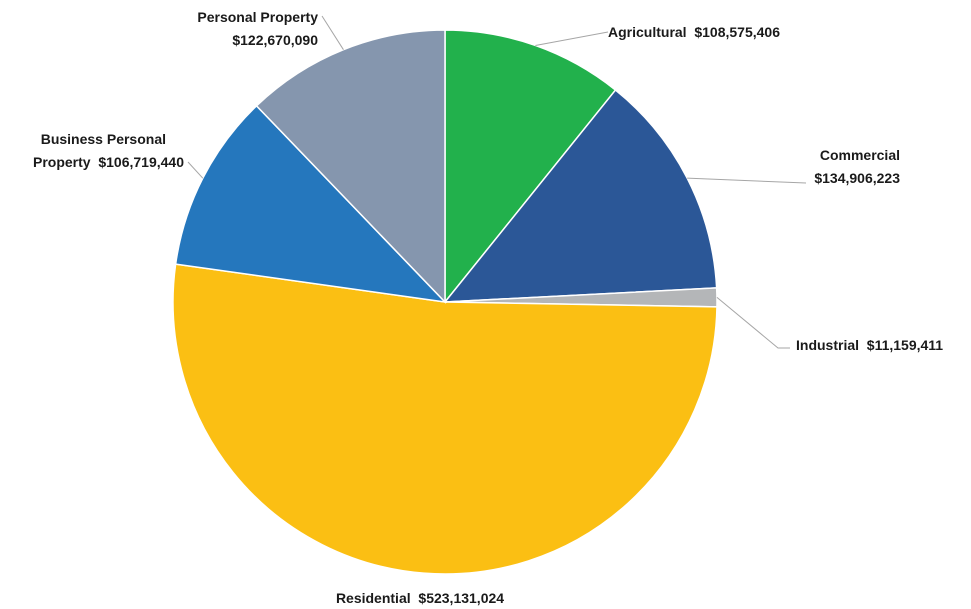  I want to click on leader-line-industrial, so click(753, 322).